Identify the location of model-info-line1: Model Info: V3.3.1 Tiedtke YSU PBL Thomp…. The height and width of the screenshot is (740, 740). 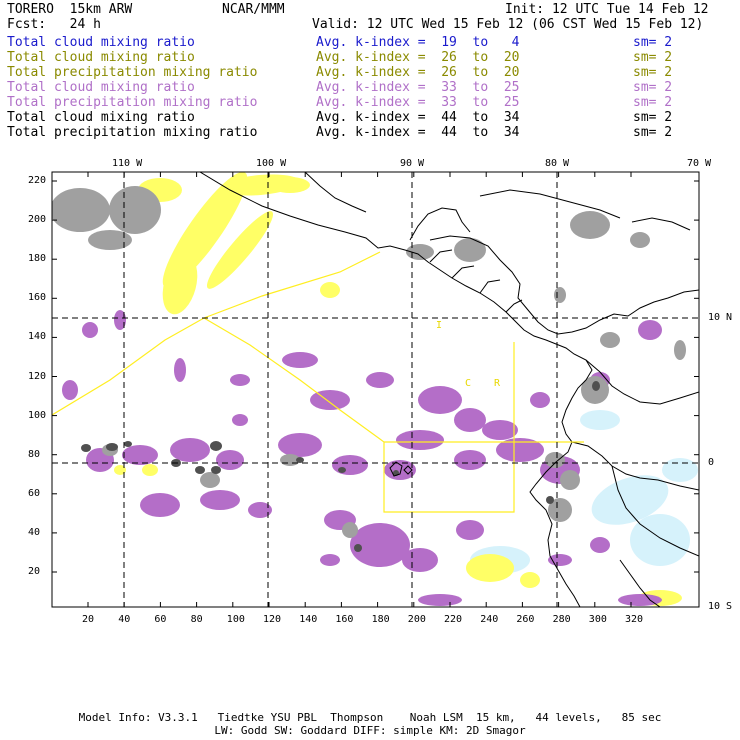
(370, 717).